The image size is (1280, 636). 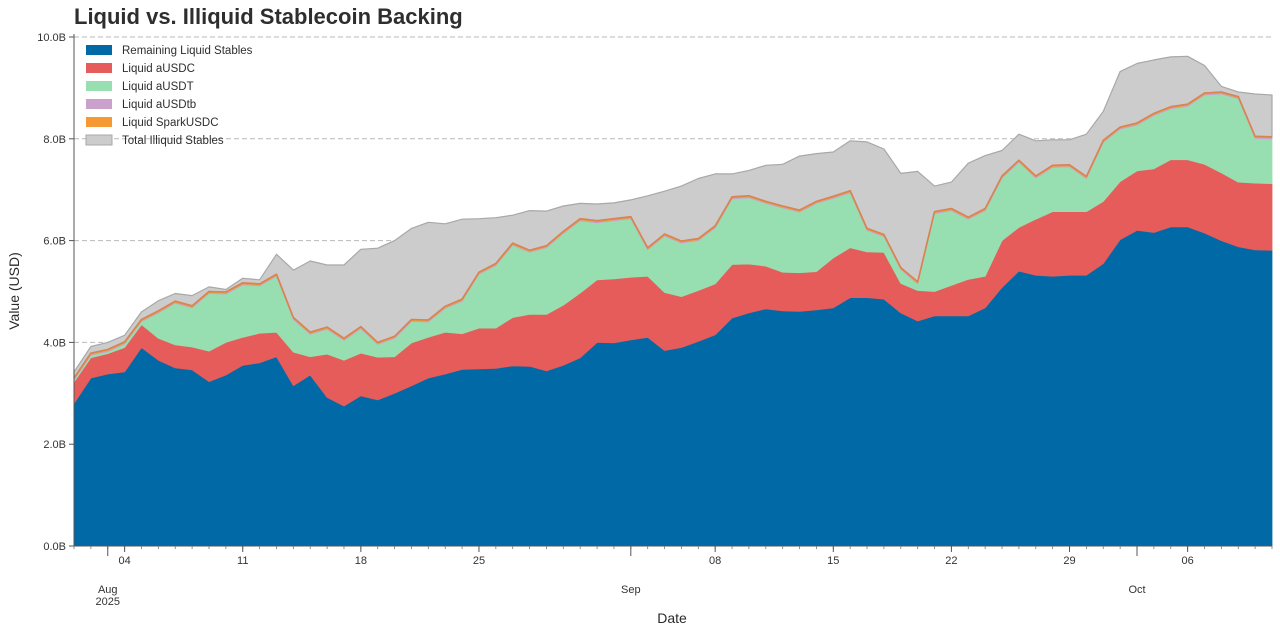 What do you see at coordinates (54, 242) in the screenshot?
I see `y-tick-label: 6.0B` at bounding box center [54, 242].